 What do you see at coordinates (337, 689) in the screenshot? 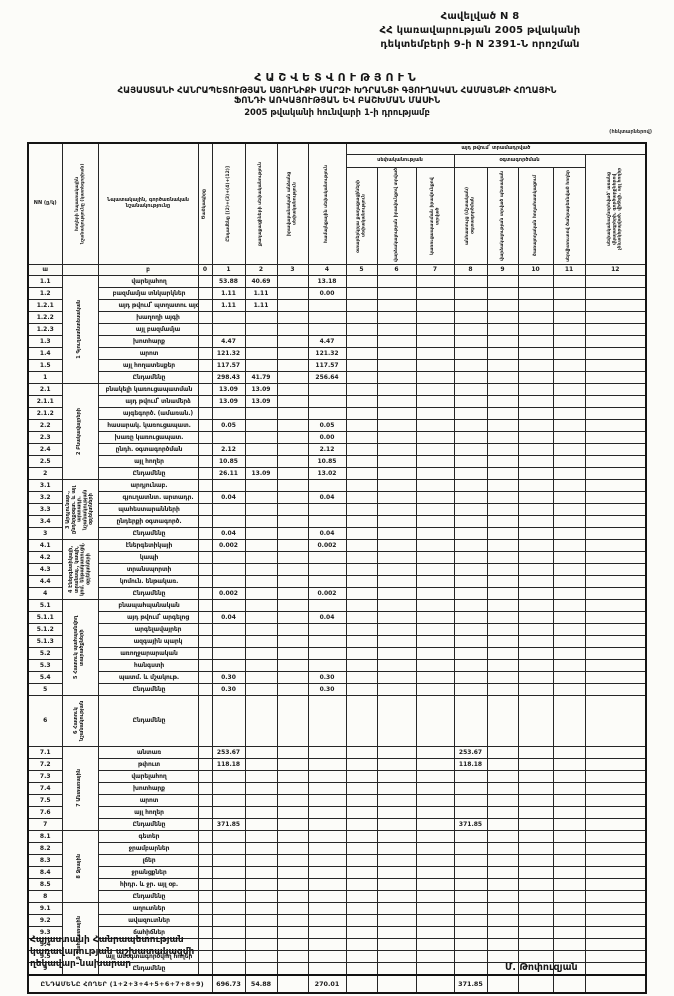
I see `table-row: 5 Ընդամենը 0.30 0.30` at bounding box center [337, 689].